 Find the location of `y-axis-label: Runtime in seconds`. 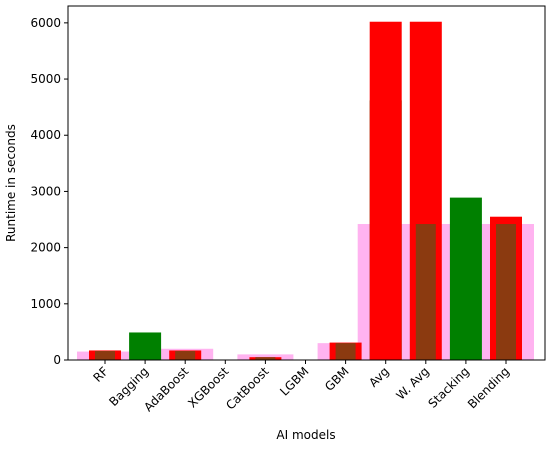

y-axis-label: Runtime in seconds is located at coordinates (11, 183).